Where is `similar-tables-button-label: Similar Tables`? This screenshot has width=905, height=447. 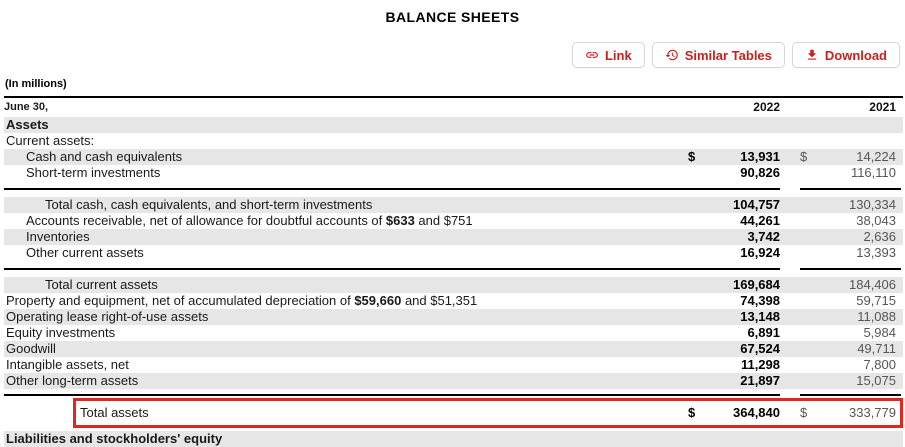
similar-tables-button-label: Similar Tables is located at coordinates (728, 55).